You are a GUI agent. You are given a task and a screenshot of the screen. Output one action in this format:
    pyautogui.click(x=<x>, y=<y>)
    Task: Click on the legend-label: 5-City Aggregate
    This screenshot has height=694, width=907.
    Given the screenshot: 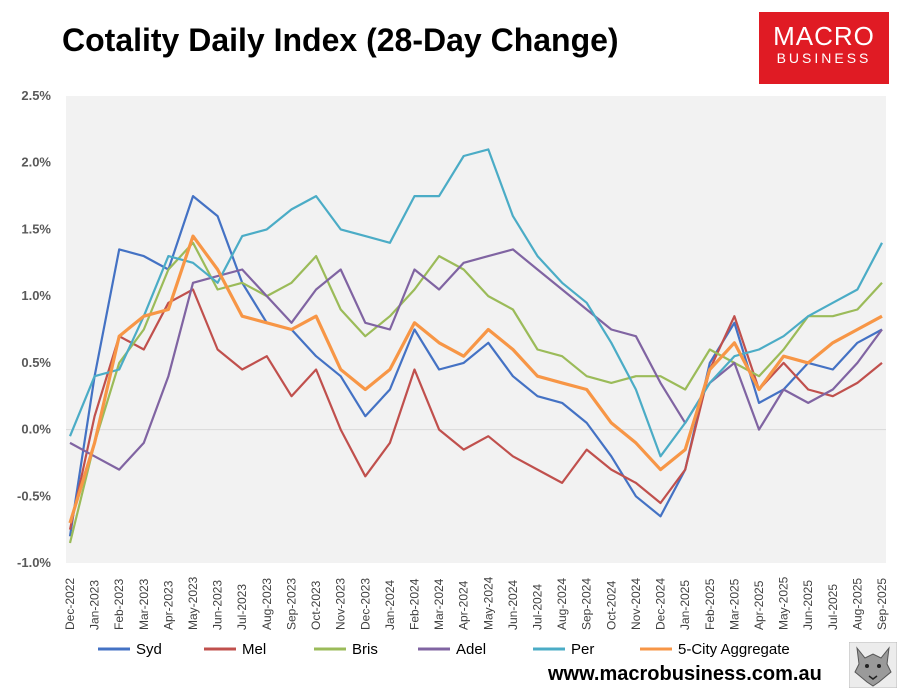 What is the action you would take?
    pyautogui.click(x=734, y=649)
    